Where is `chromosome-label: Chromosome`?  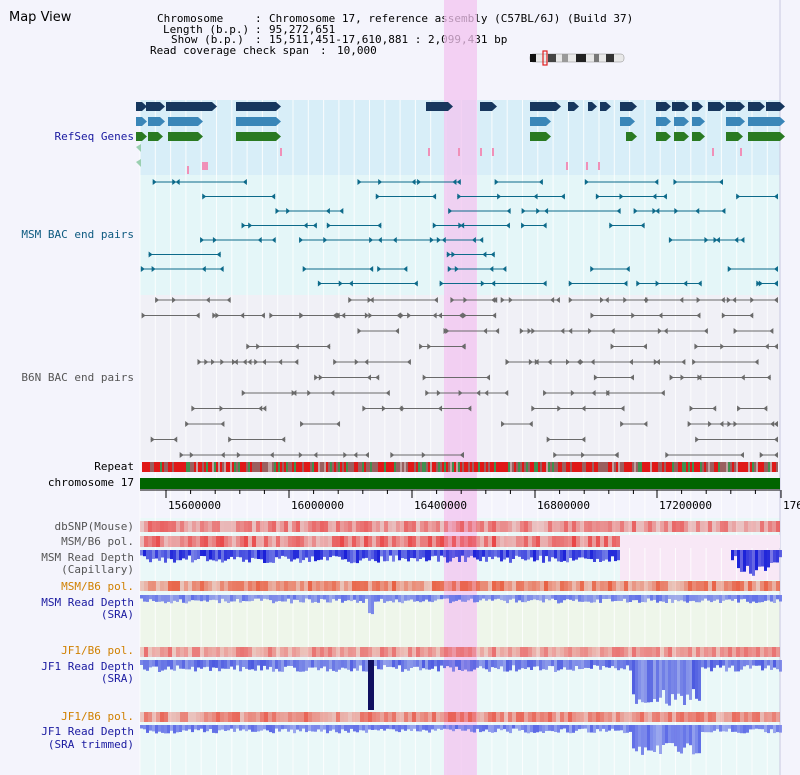 chromosome-label: Chromosome is located at coordinates (190, 18).